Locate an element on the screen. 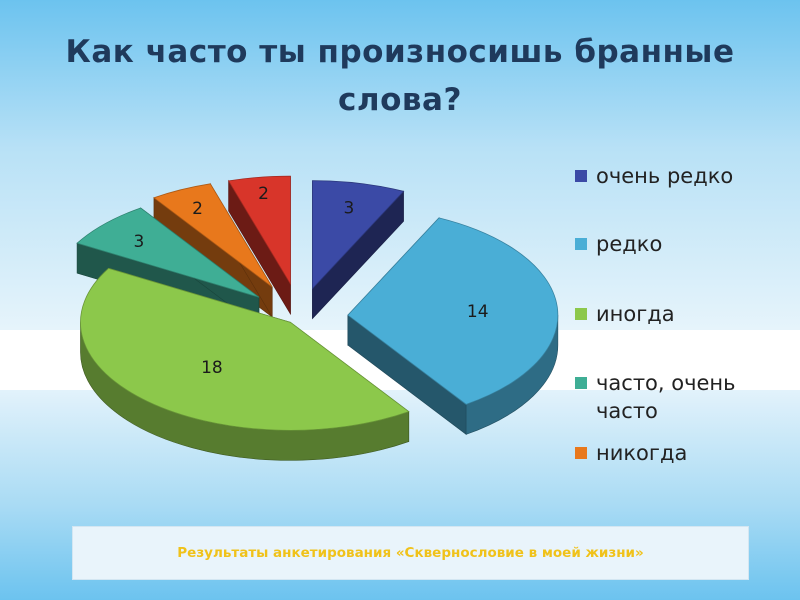 This screenshot has width=800, height=600. data-label-0: 3 is located at coordinates (348, 208).